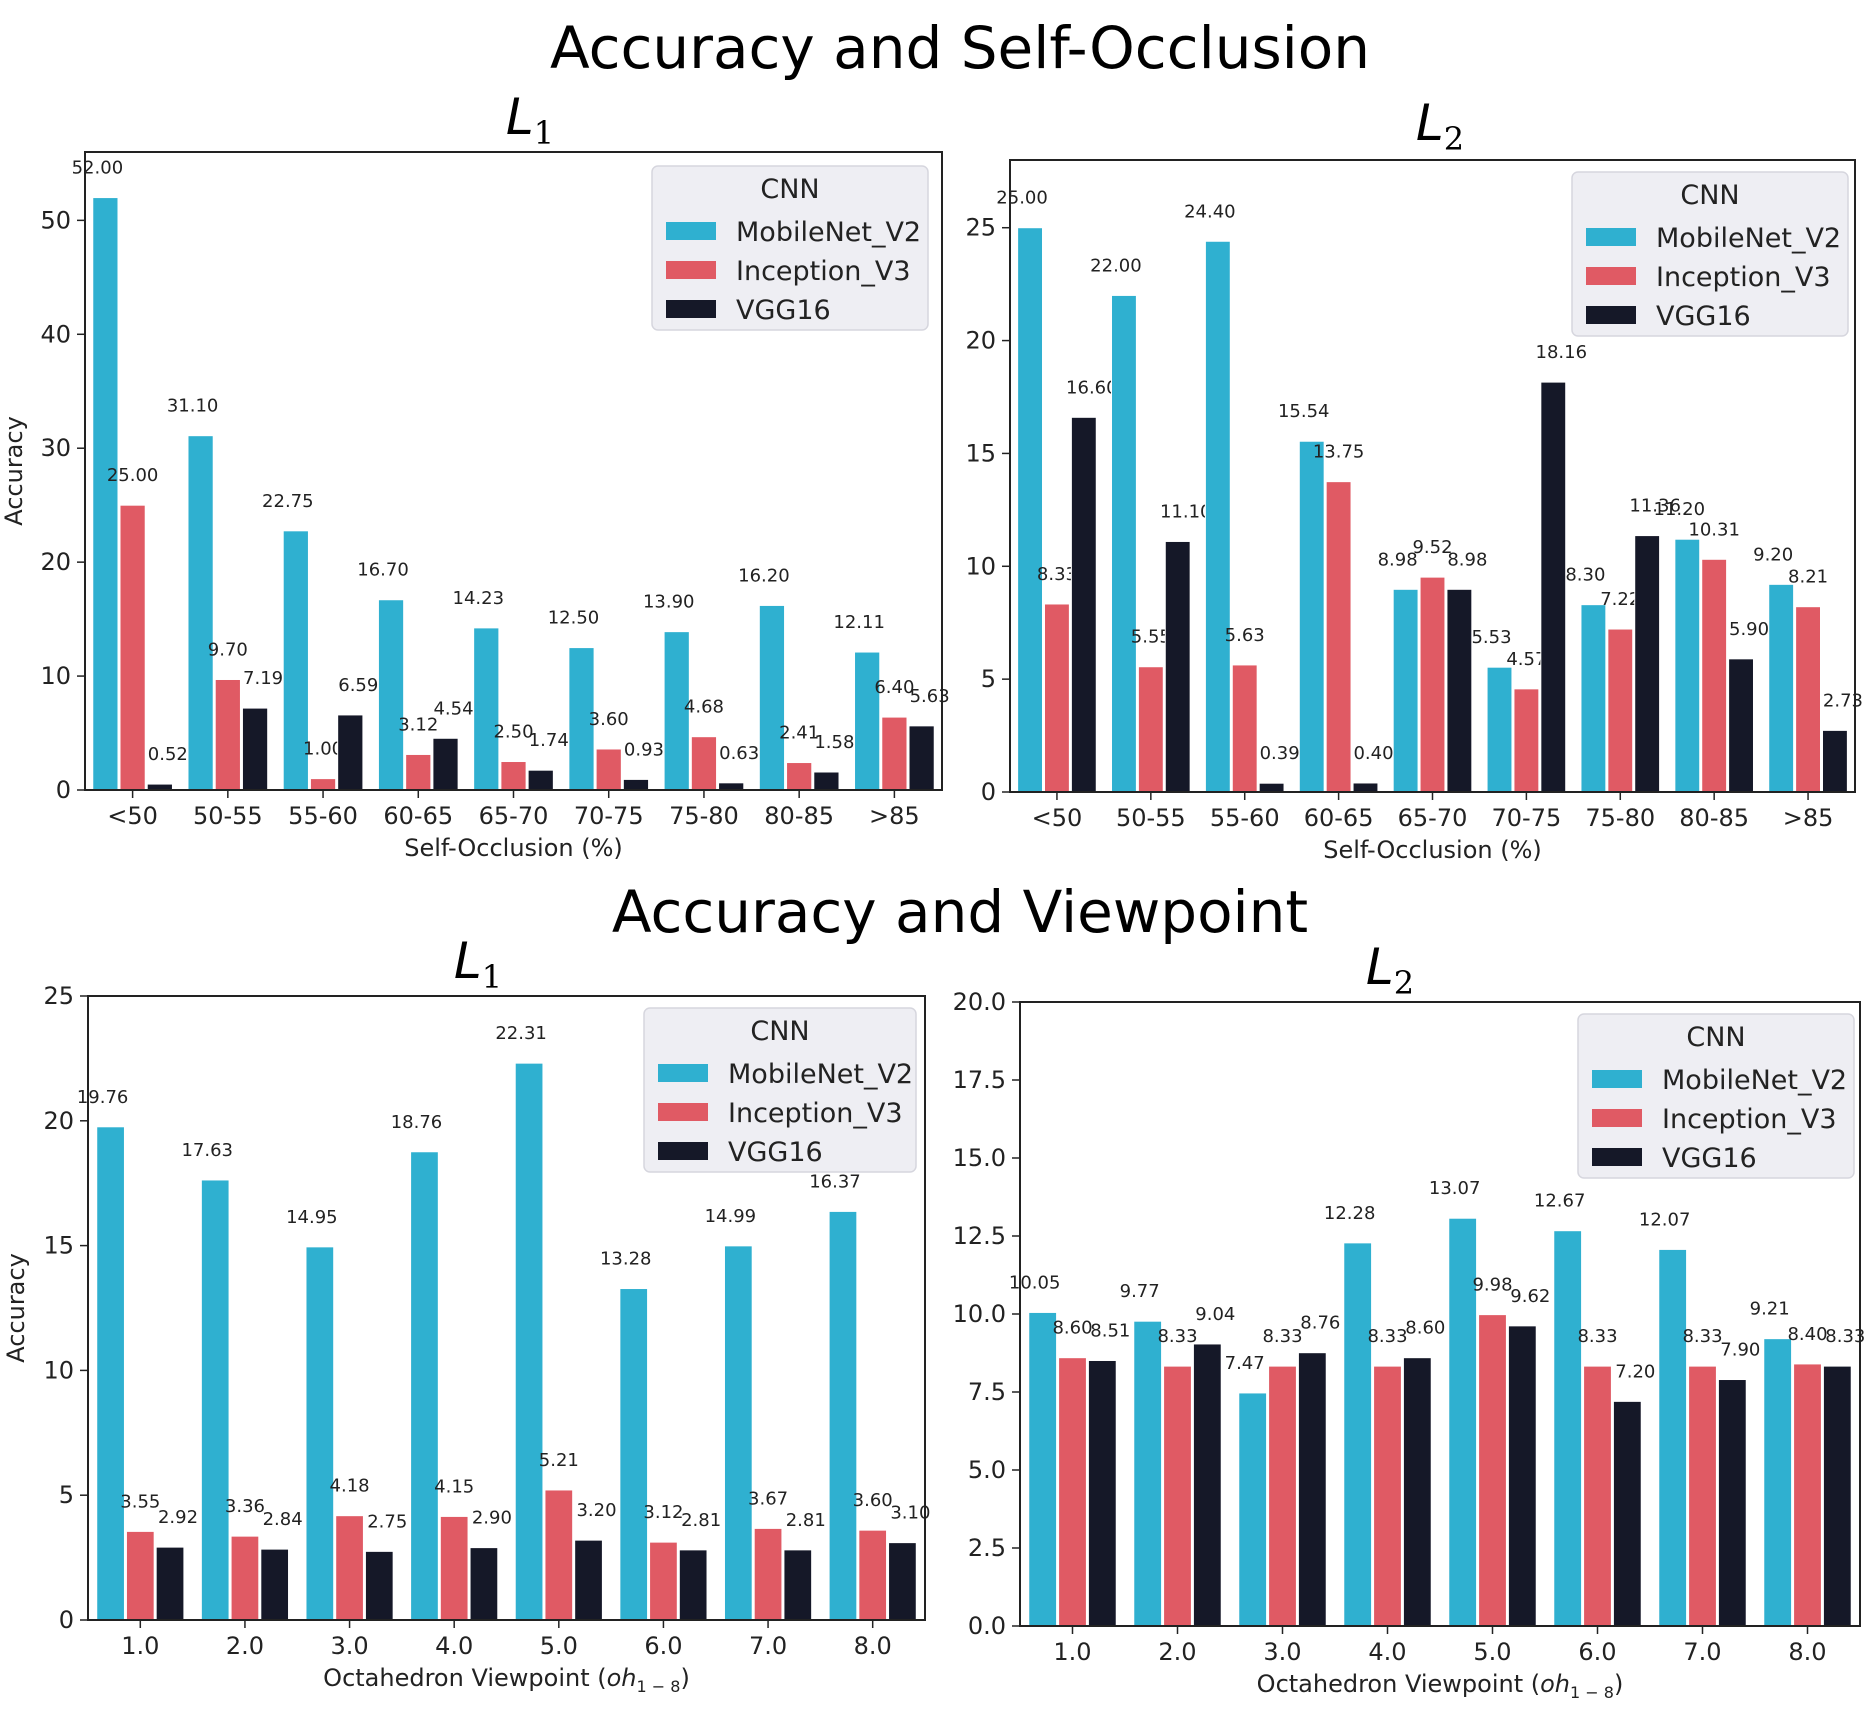  What do you see at coordinates (417, 1122) in the screenshot?
I see `data-label: 18.76` at bounding box center [417, 1122].